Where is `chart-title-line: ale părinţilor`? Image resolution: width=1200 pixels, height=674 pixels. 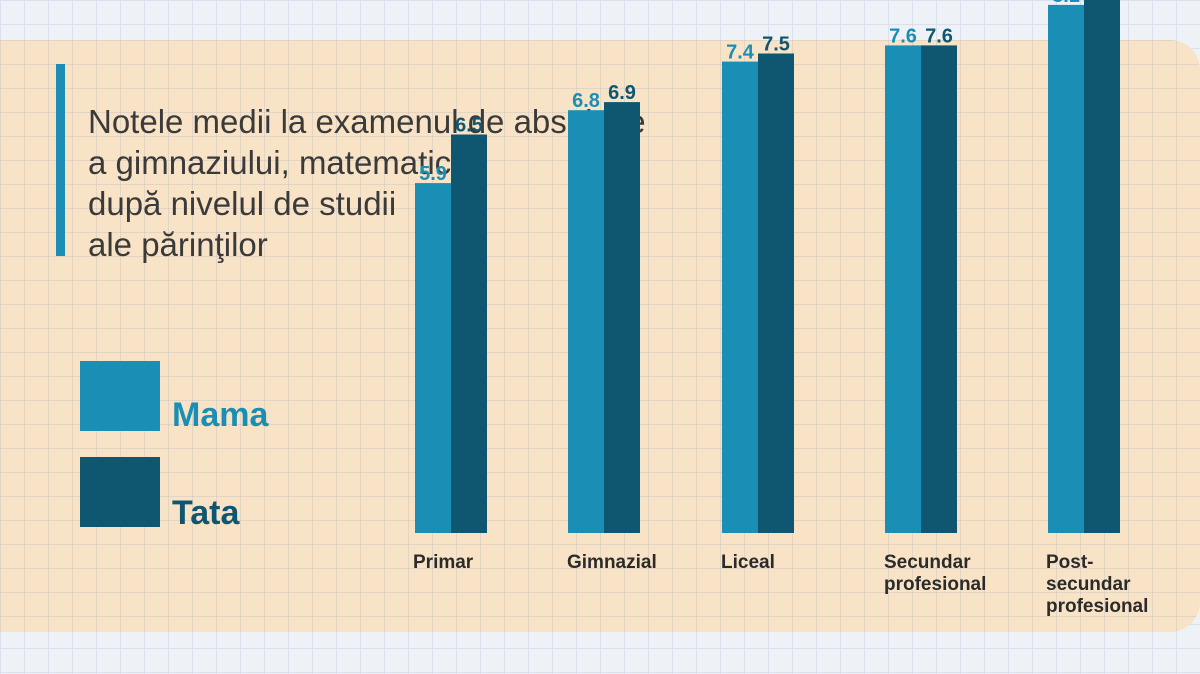 chart-title-line: ale părinţilor is located at coordinates (178, 244).